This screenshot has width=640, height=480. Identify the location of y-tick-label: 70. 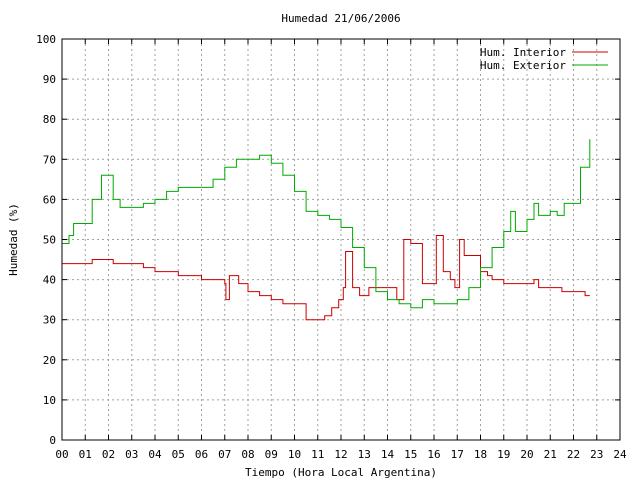
(49, 159).